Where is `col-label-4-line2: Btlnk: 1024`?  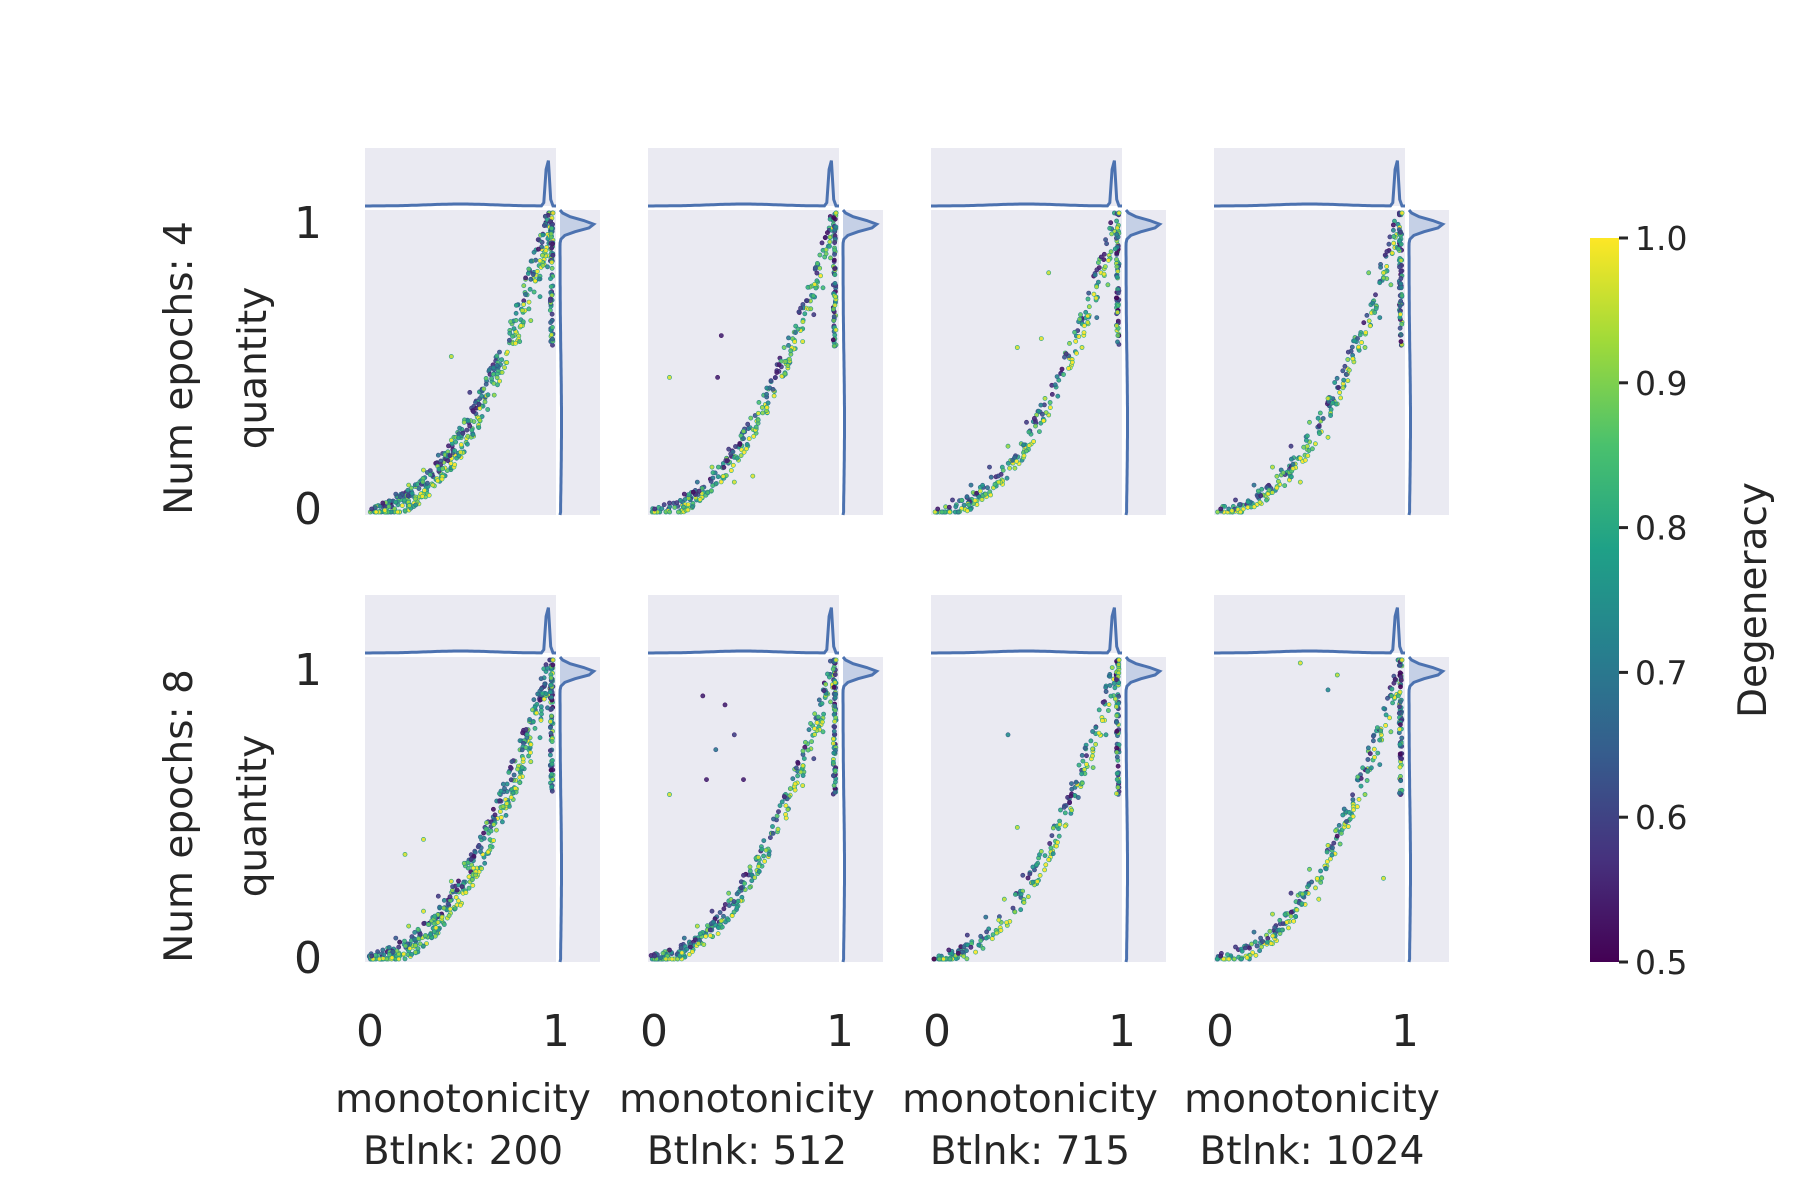
col-label-4-line2: Btlnk: 1024 is located at coordinates (1312, 1151).